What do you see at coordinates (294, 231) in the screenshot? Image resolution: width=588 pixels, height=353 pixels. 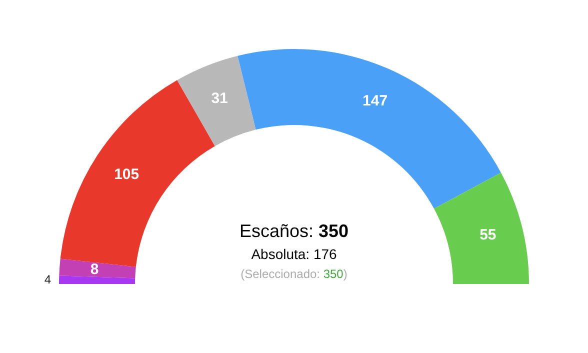 I see `text: Escaños: 350` at bounding box center [294, 231].